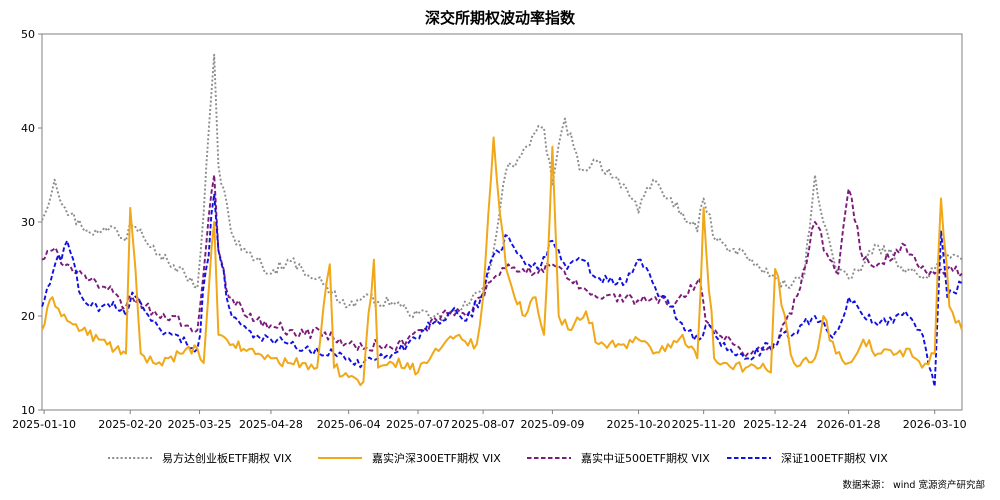  I want to click on y-tick-label: 40, so click(28, 128).